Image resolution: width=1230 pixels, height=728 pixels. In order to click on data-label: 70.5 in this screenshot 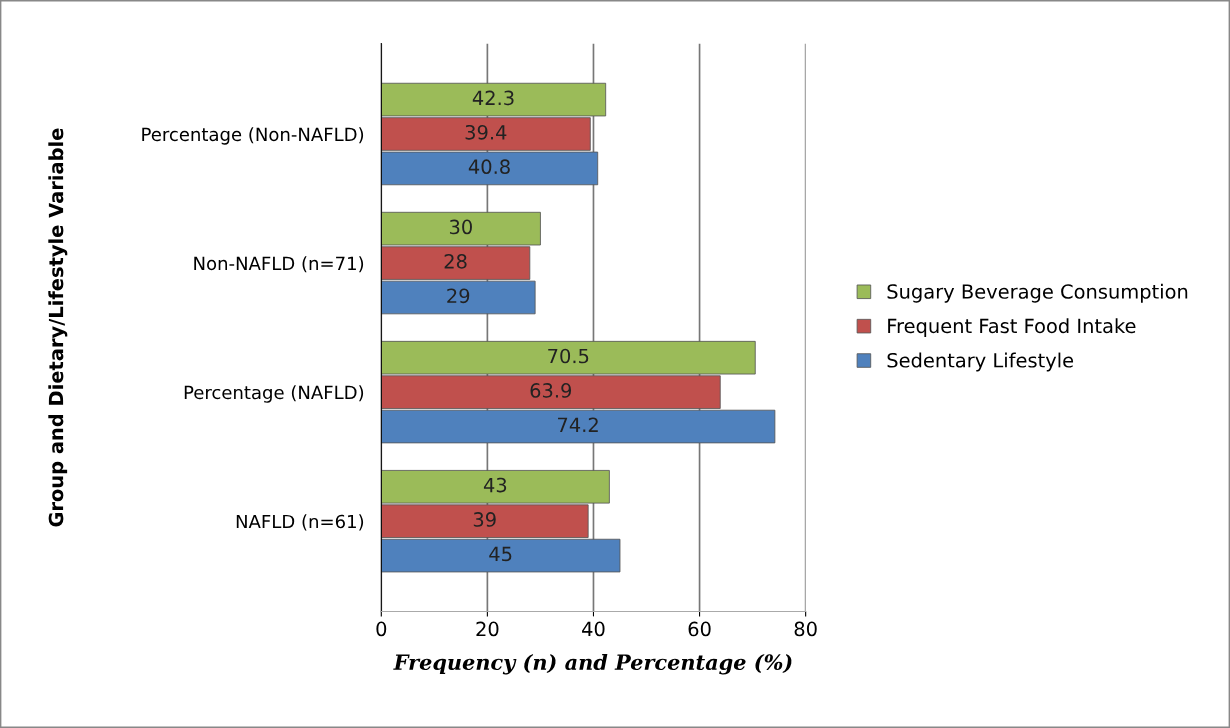, I will do `click(568, 356)`.